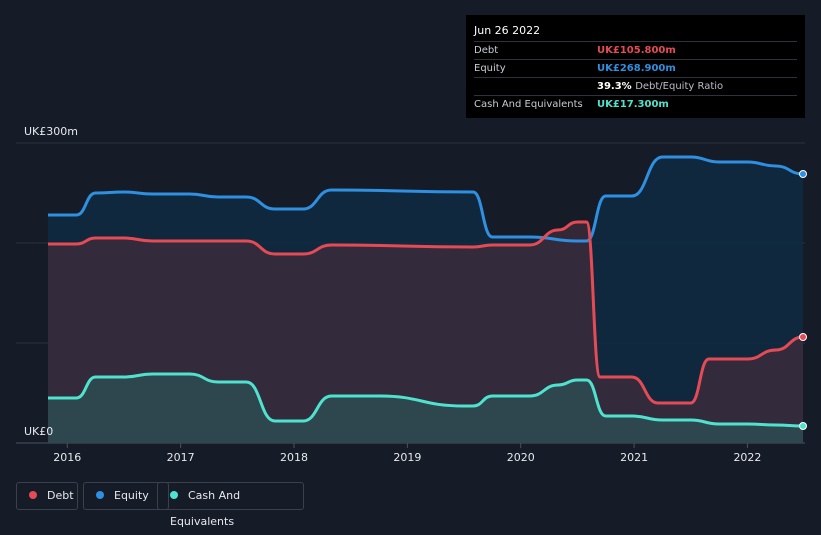 The height and width of the screenshot is (535, 821). Describe the element at coordinates (490, 68) in the screenshot. I see `tooltip-equity-label: Equity` at that location.